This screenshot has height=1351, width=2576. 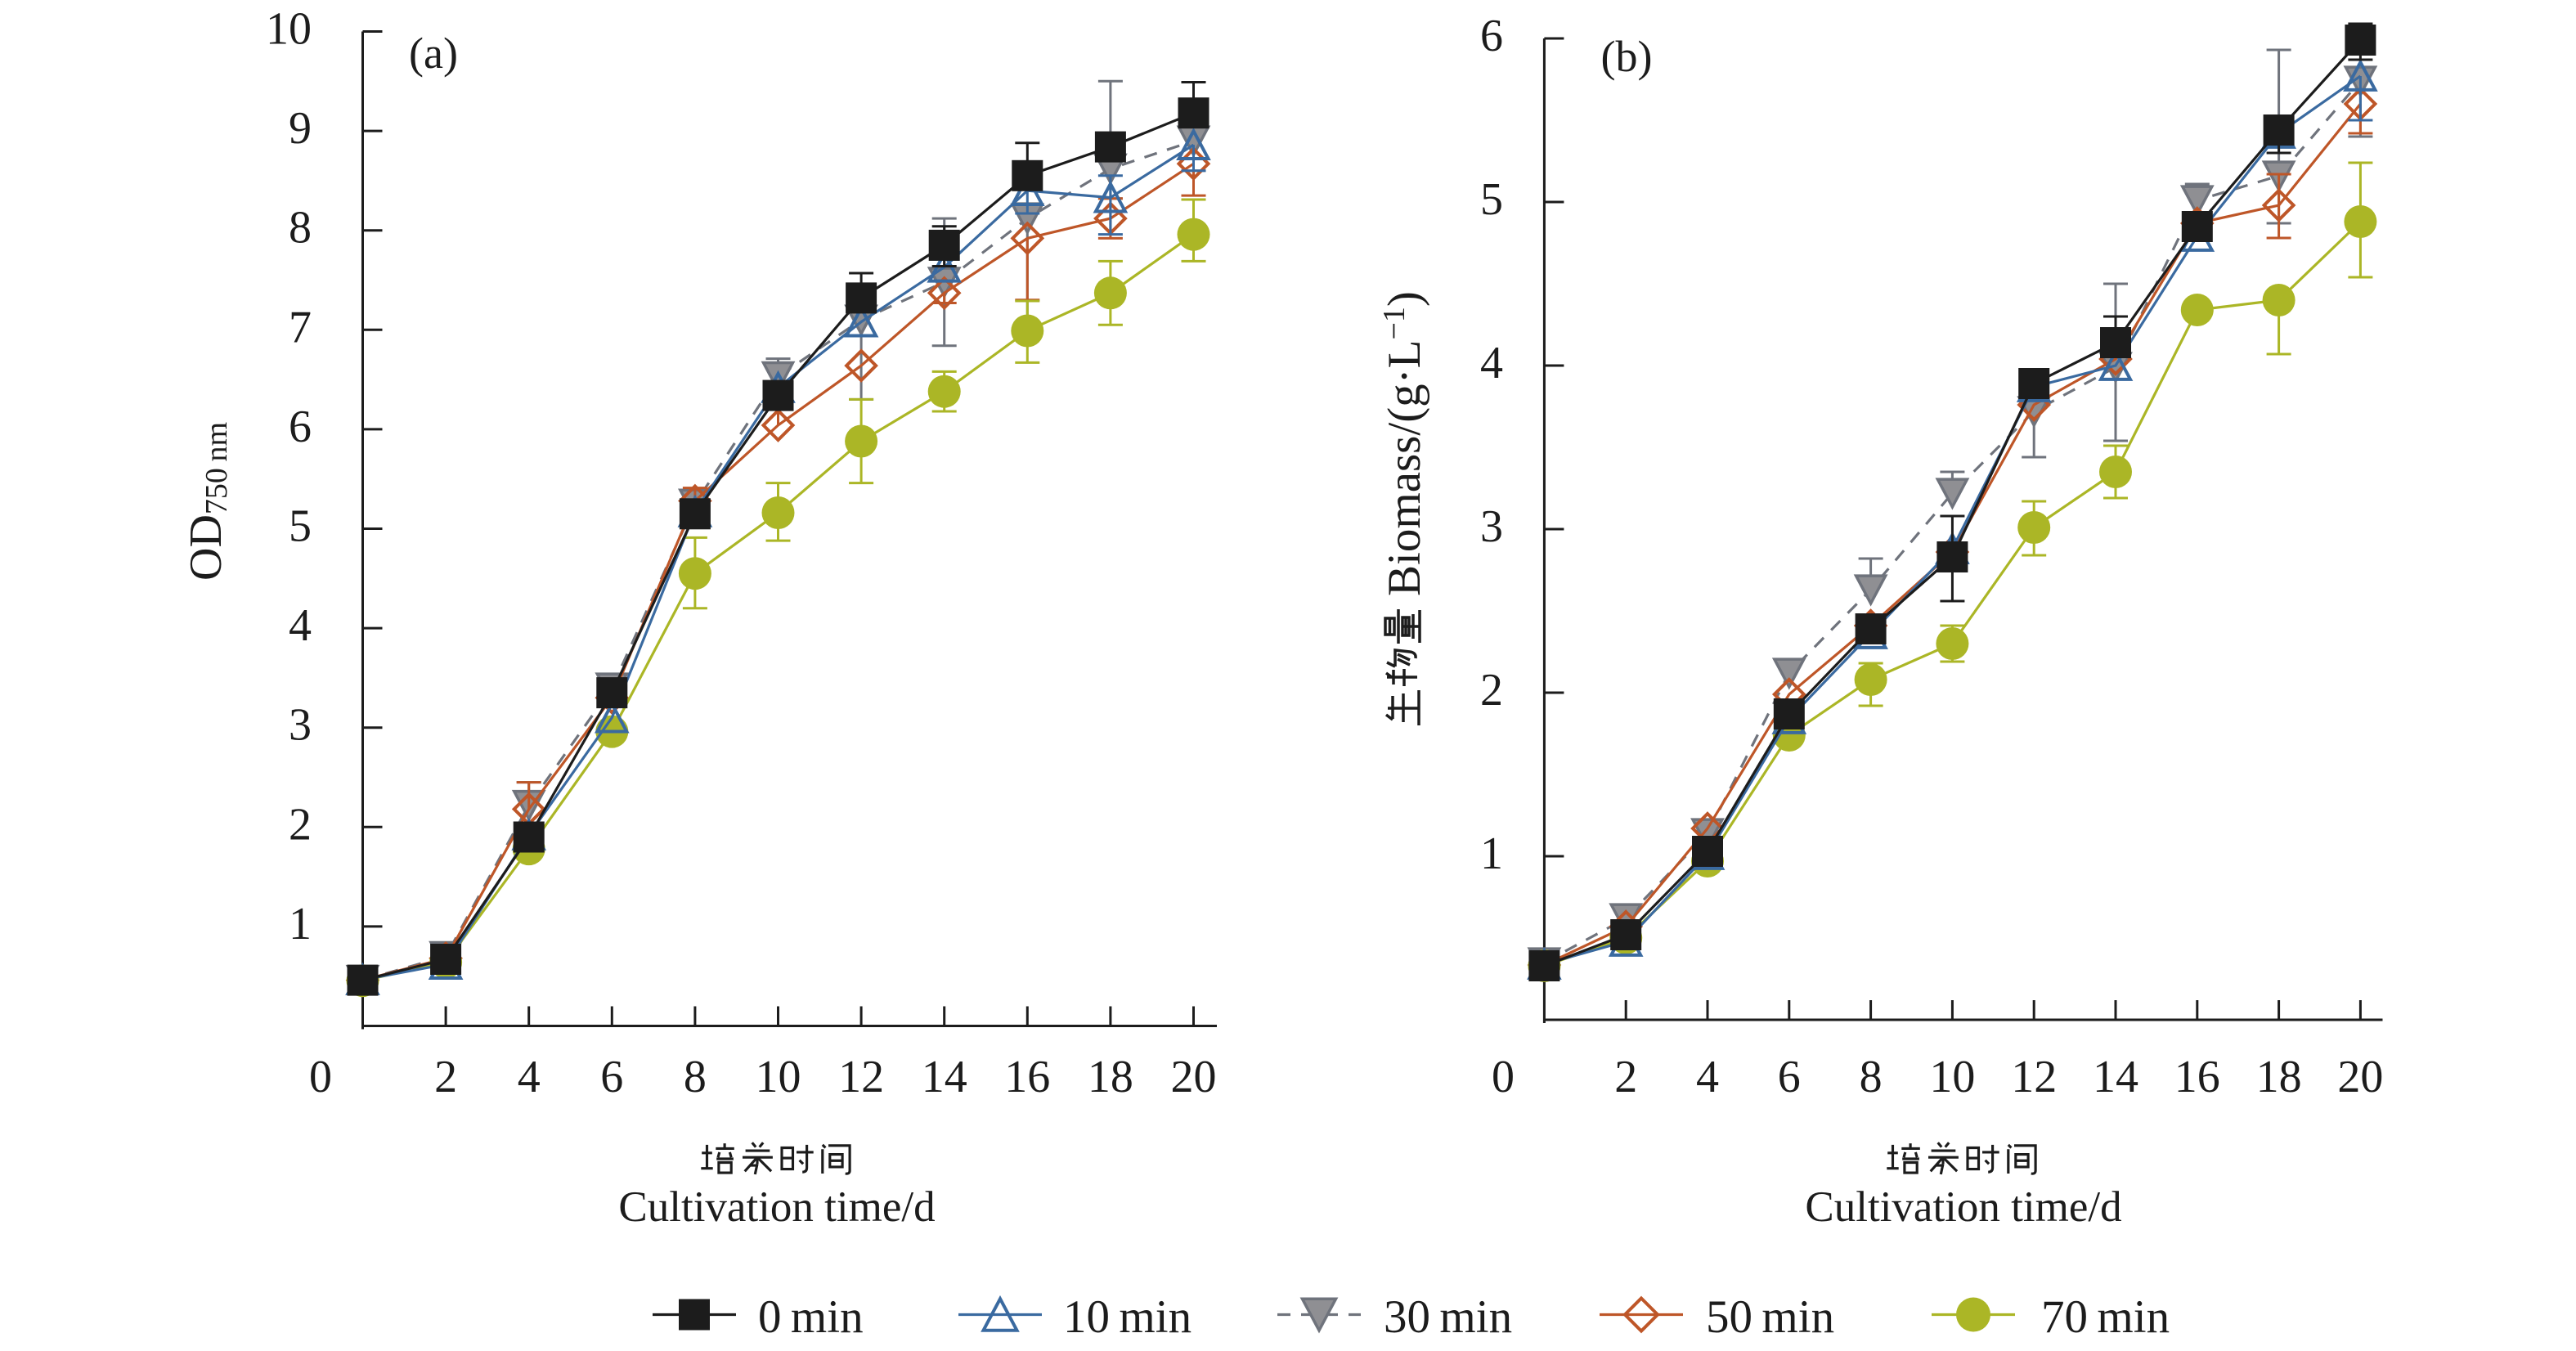 What do you see at coordinates (1448, 1317) in the screenshot?
I see `svg-text: 30 min` at bounding box center [1448, 1317].